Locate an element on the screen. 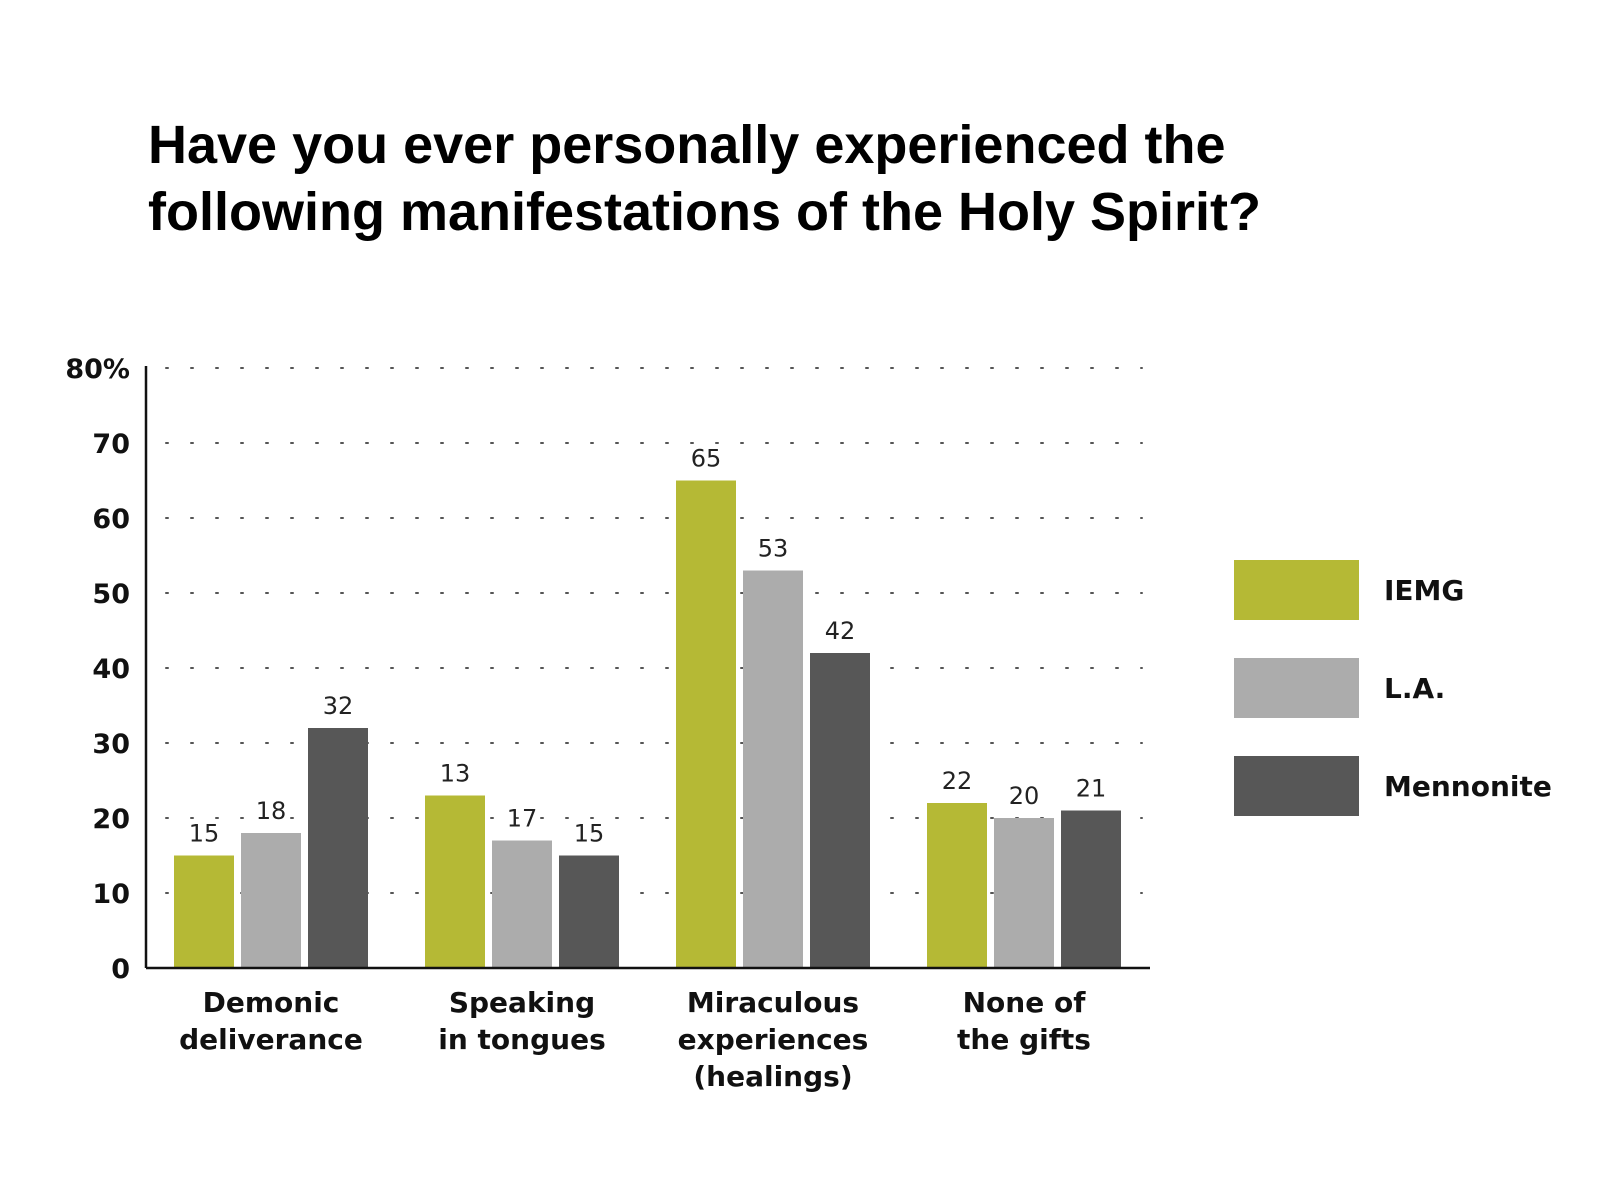  data-label: 13 is located at coordinates (455, 774).